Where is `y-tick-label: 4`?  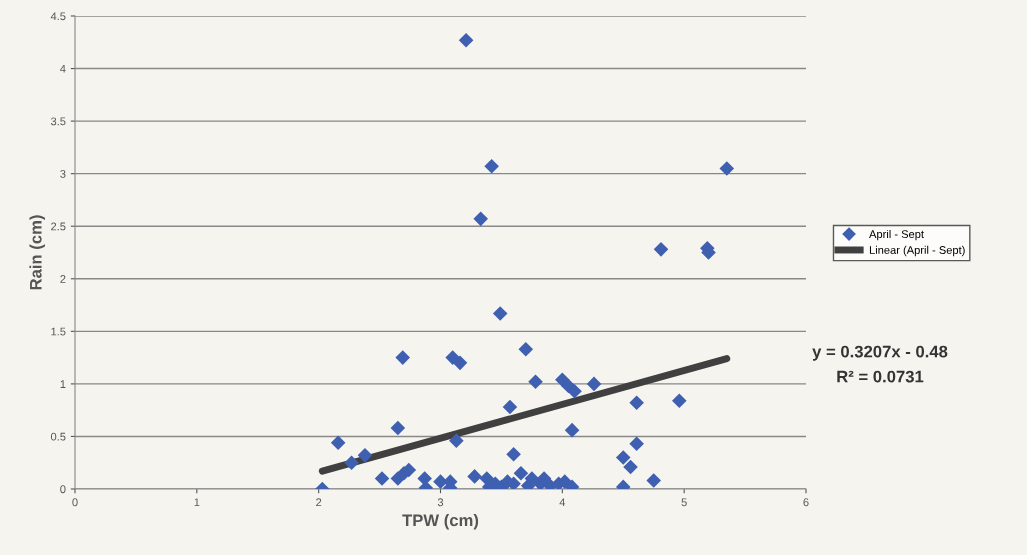
y-tick-label: 4 is located at coordinates (63, 68).